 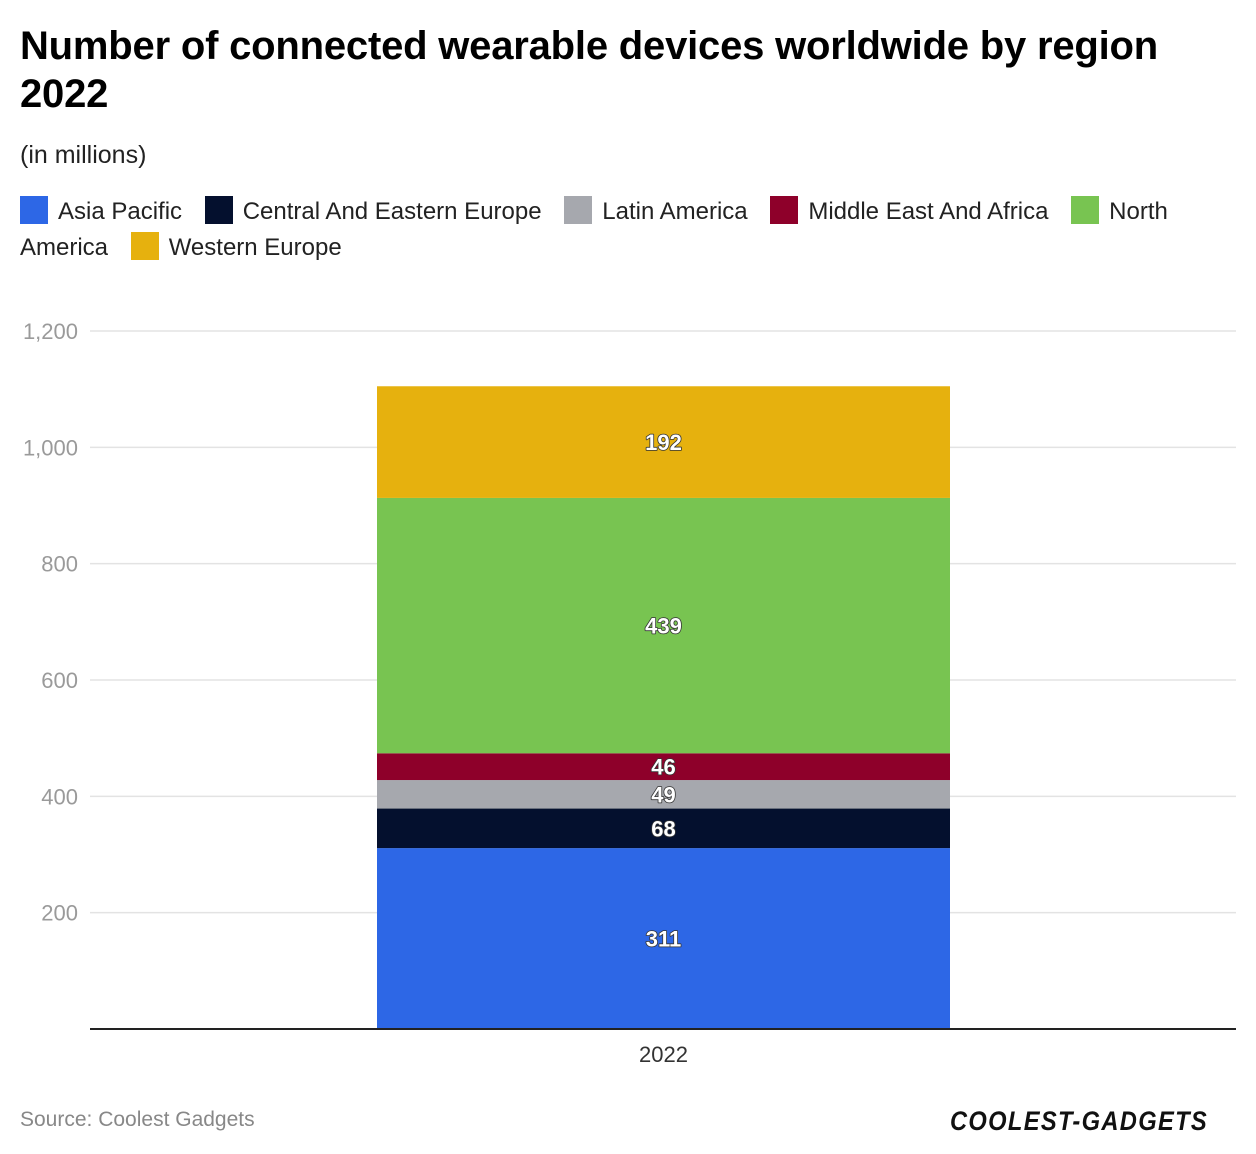 I want to click on legend-item-asia-pacific: Asia Pacific, so click(x=101, y=210).